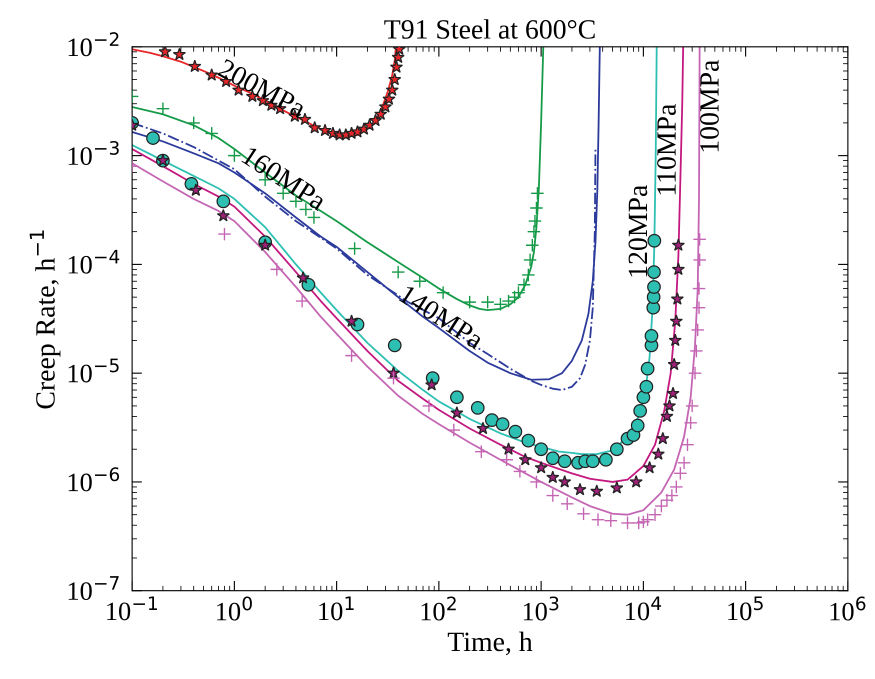 Image resolution: width=875 pixels, height=679 pixels. What do you see at coordinates (489, 29) in the screenshot?
I see `chart-title: T91 Steel at 600°C` at bounding box center [489, 29].